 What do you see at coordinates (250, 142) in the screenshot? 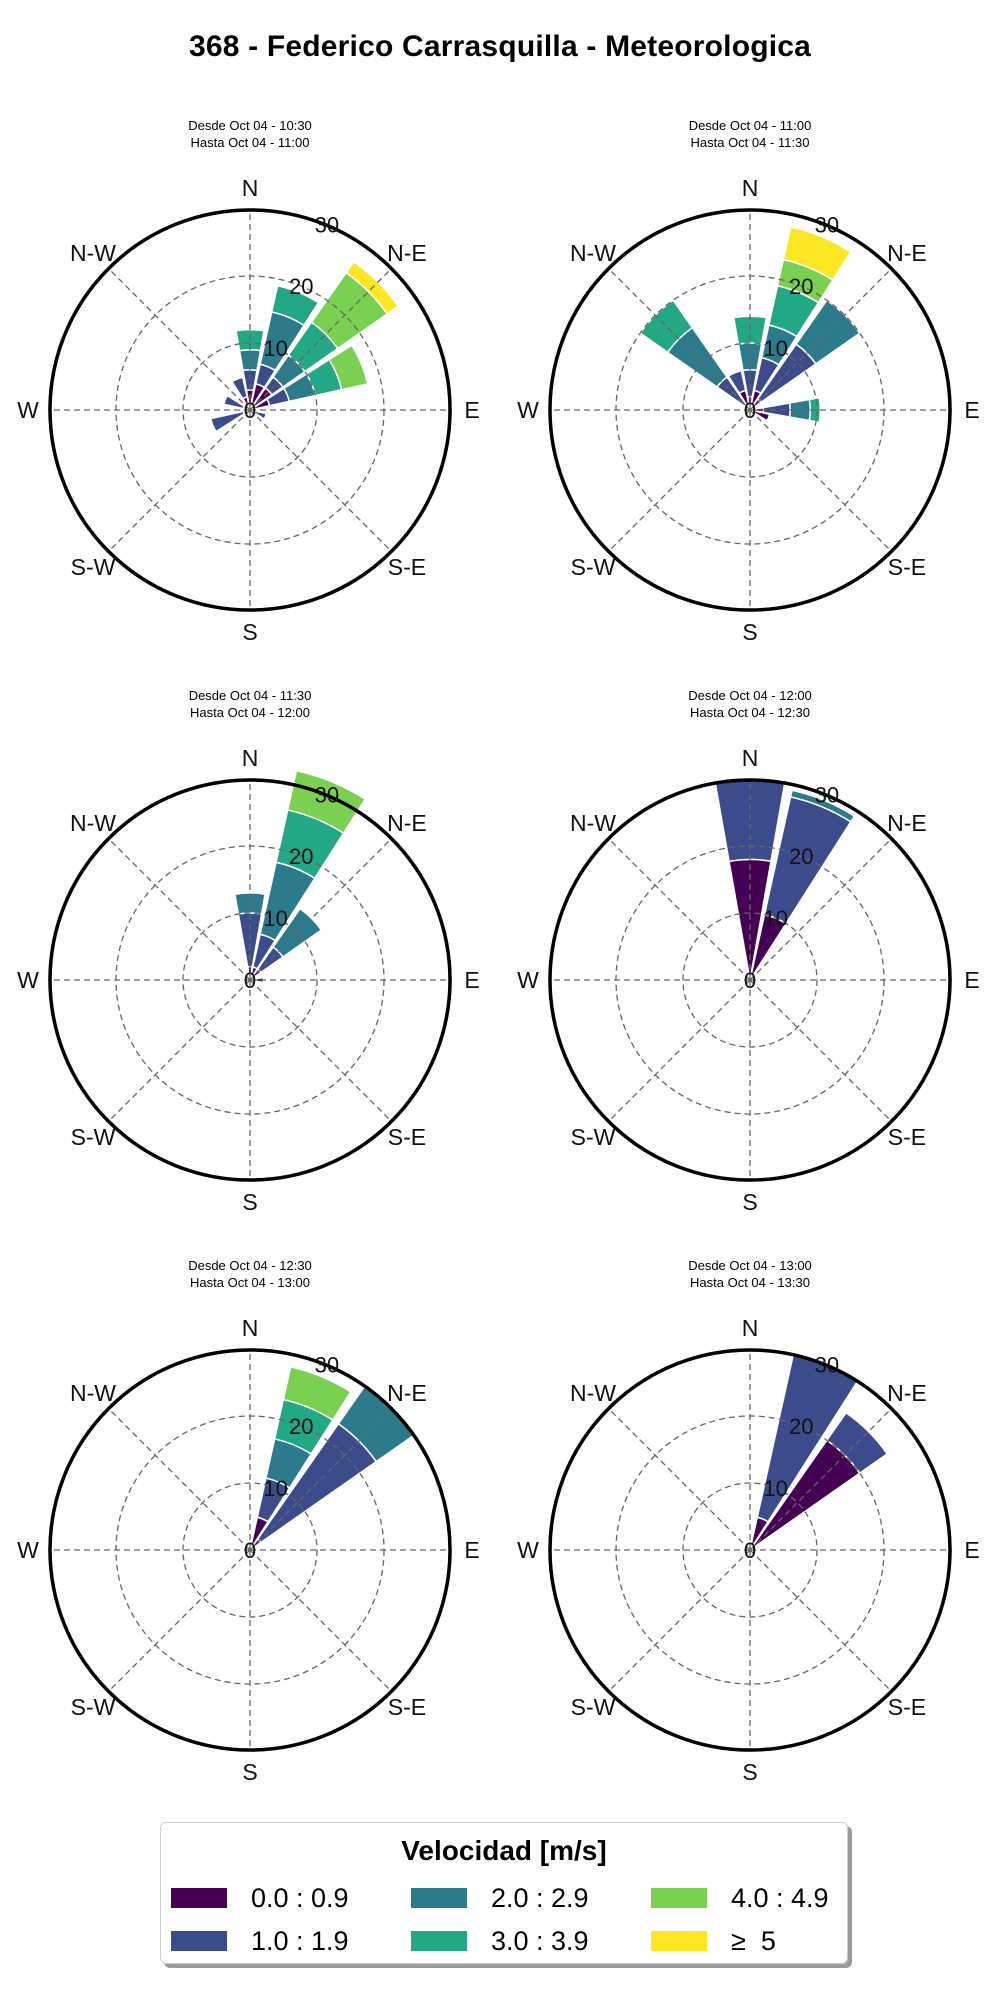
I see `panel-title-to: Hasta Oct 04 - 11:00` at bounding box center [250, 142].